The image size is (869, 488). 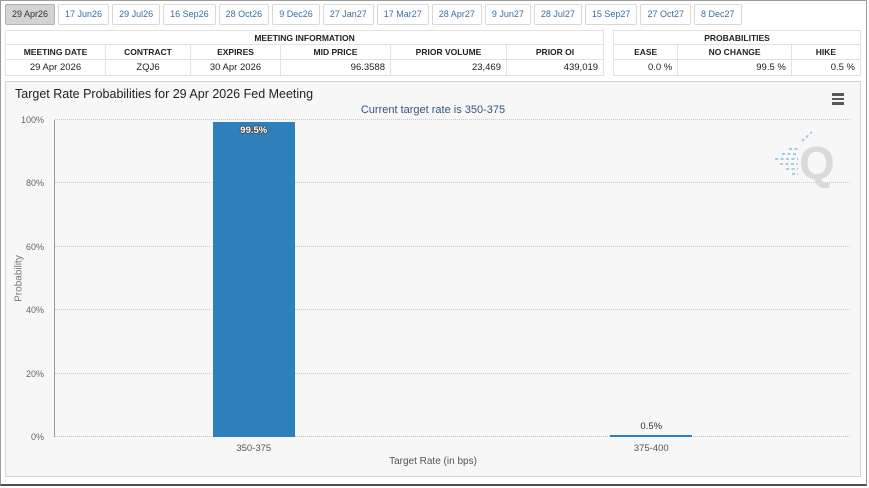 I want to click on meeting-information-title: MEETING INFORMATION, so click(x=304, y=37).